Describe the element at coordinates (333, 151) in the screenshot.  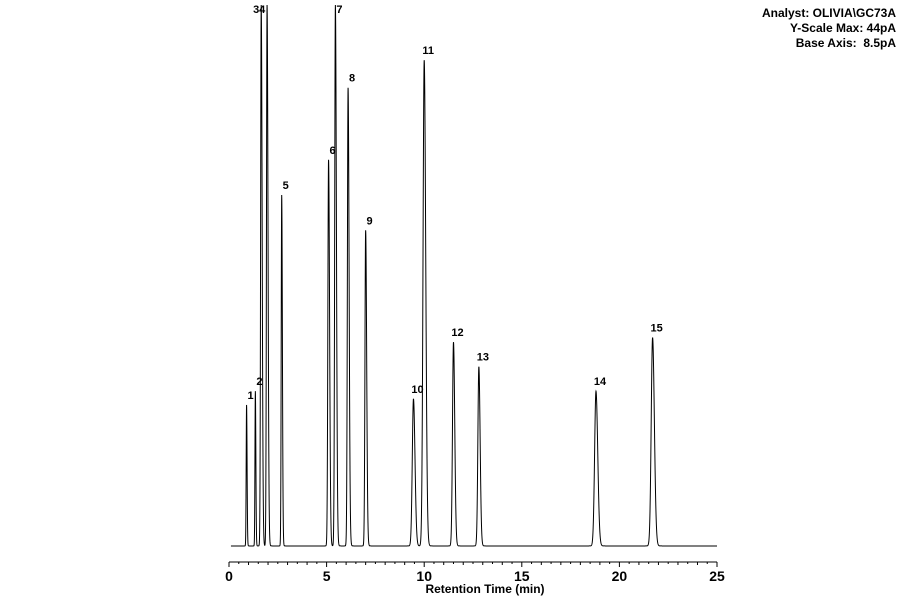
I see `peak-label-6: 6` at that location.